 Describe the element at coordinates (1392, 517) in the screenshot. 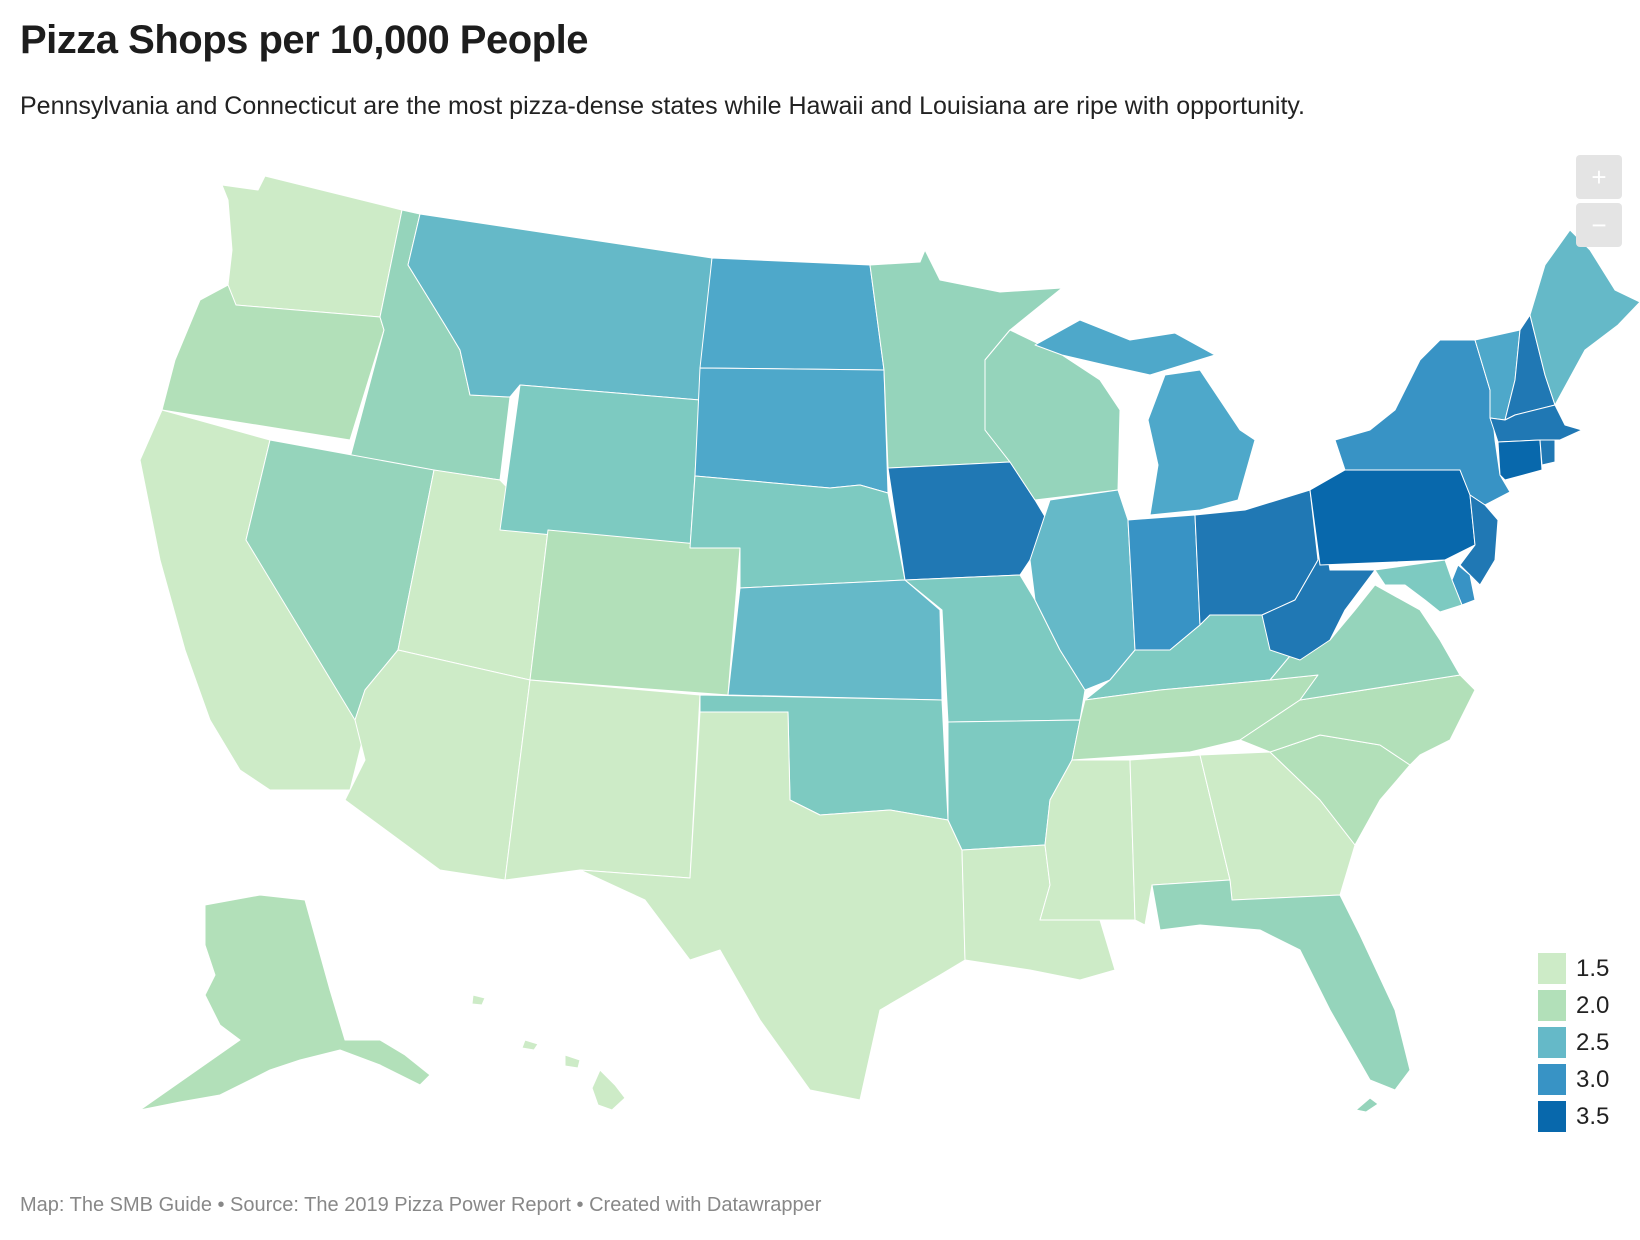

I see `state-PA` at that location.